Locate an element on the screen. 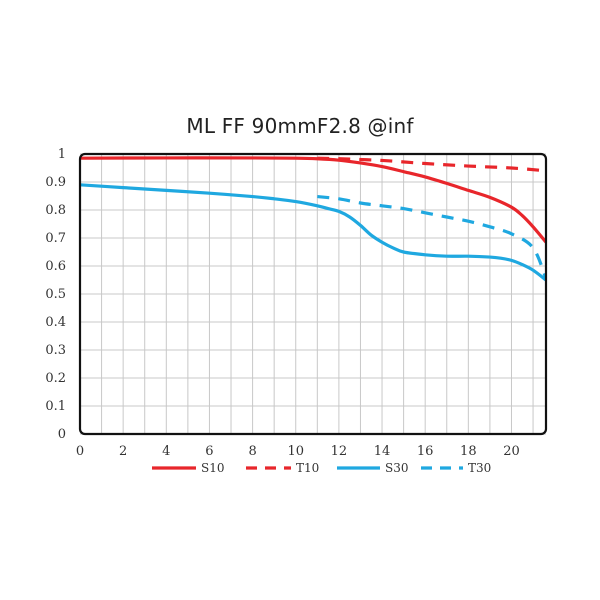 Image resolution: width=600 pixels, height=600 pixels. x-tick-label: 4 is located at coordinates (166, 451).